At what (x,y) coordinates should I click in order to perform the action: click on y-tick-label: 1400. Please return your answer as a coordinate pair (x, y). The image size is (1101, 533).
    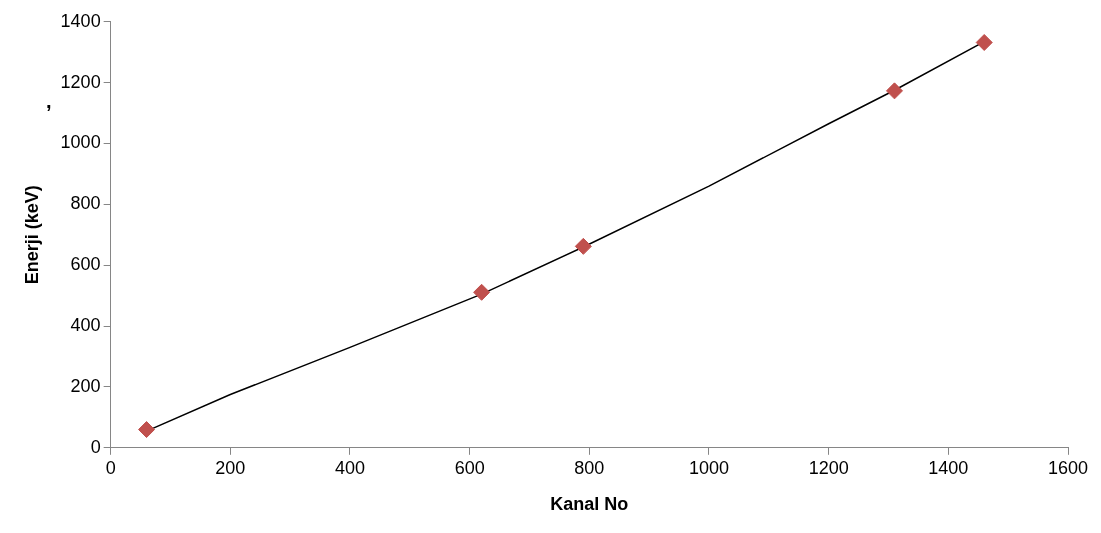
    Looking at the image, I should click on (80, 20).